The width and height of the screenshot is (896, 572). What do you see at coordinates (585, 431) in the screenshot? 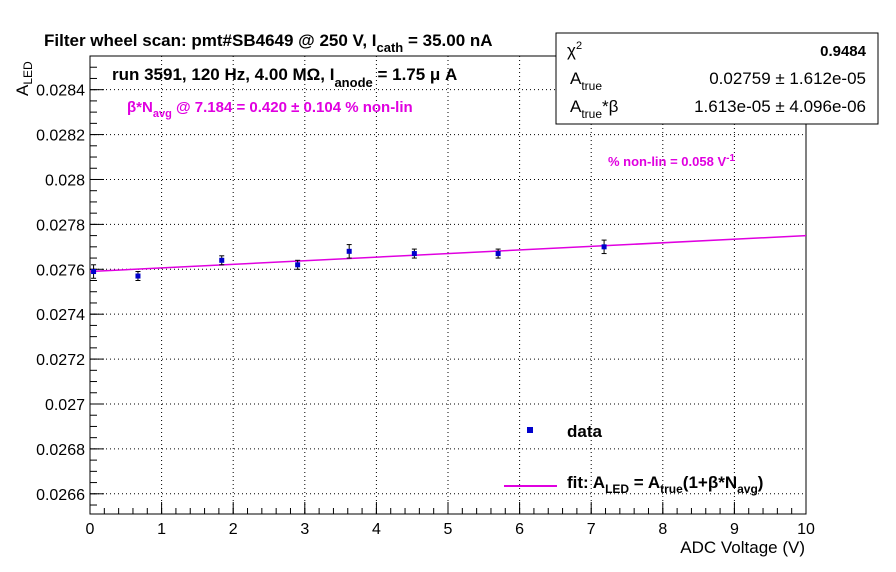
I see `legend-data-label: data` at bounding box center [585, 431].